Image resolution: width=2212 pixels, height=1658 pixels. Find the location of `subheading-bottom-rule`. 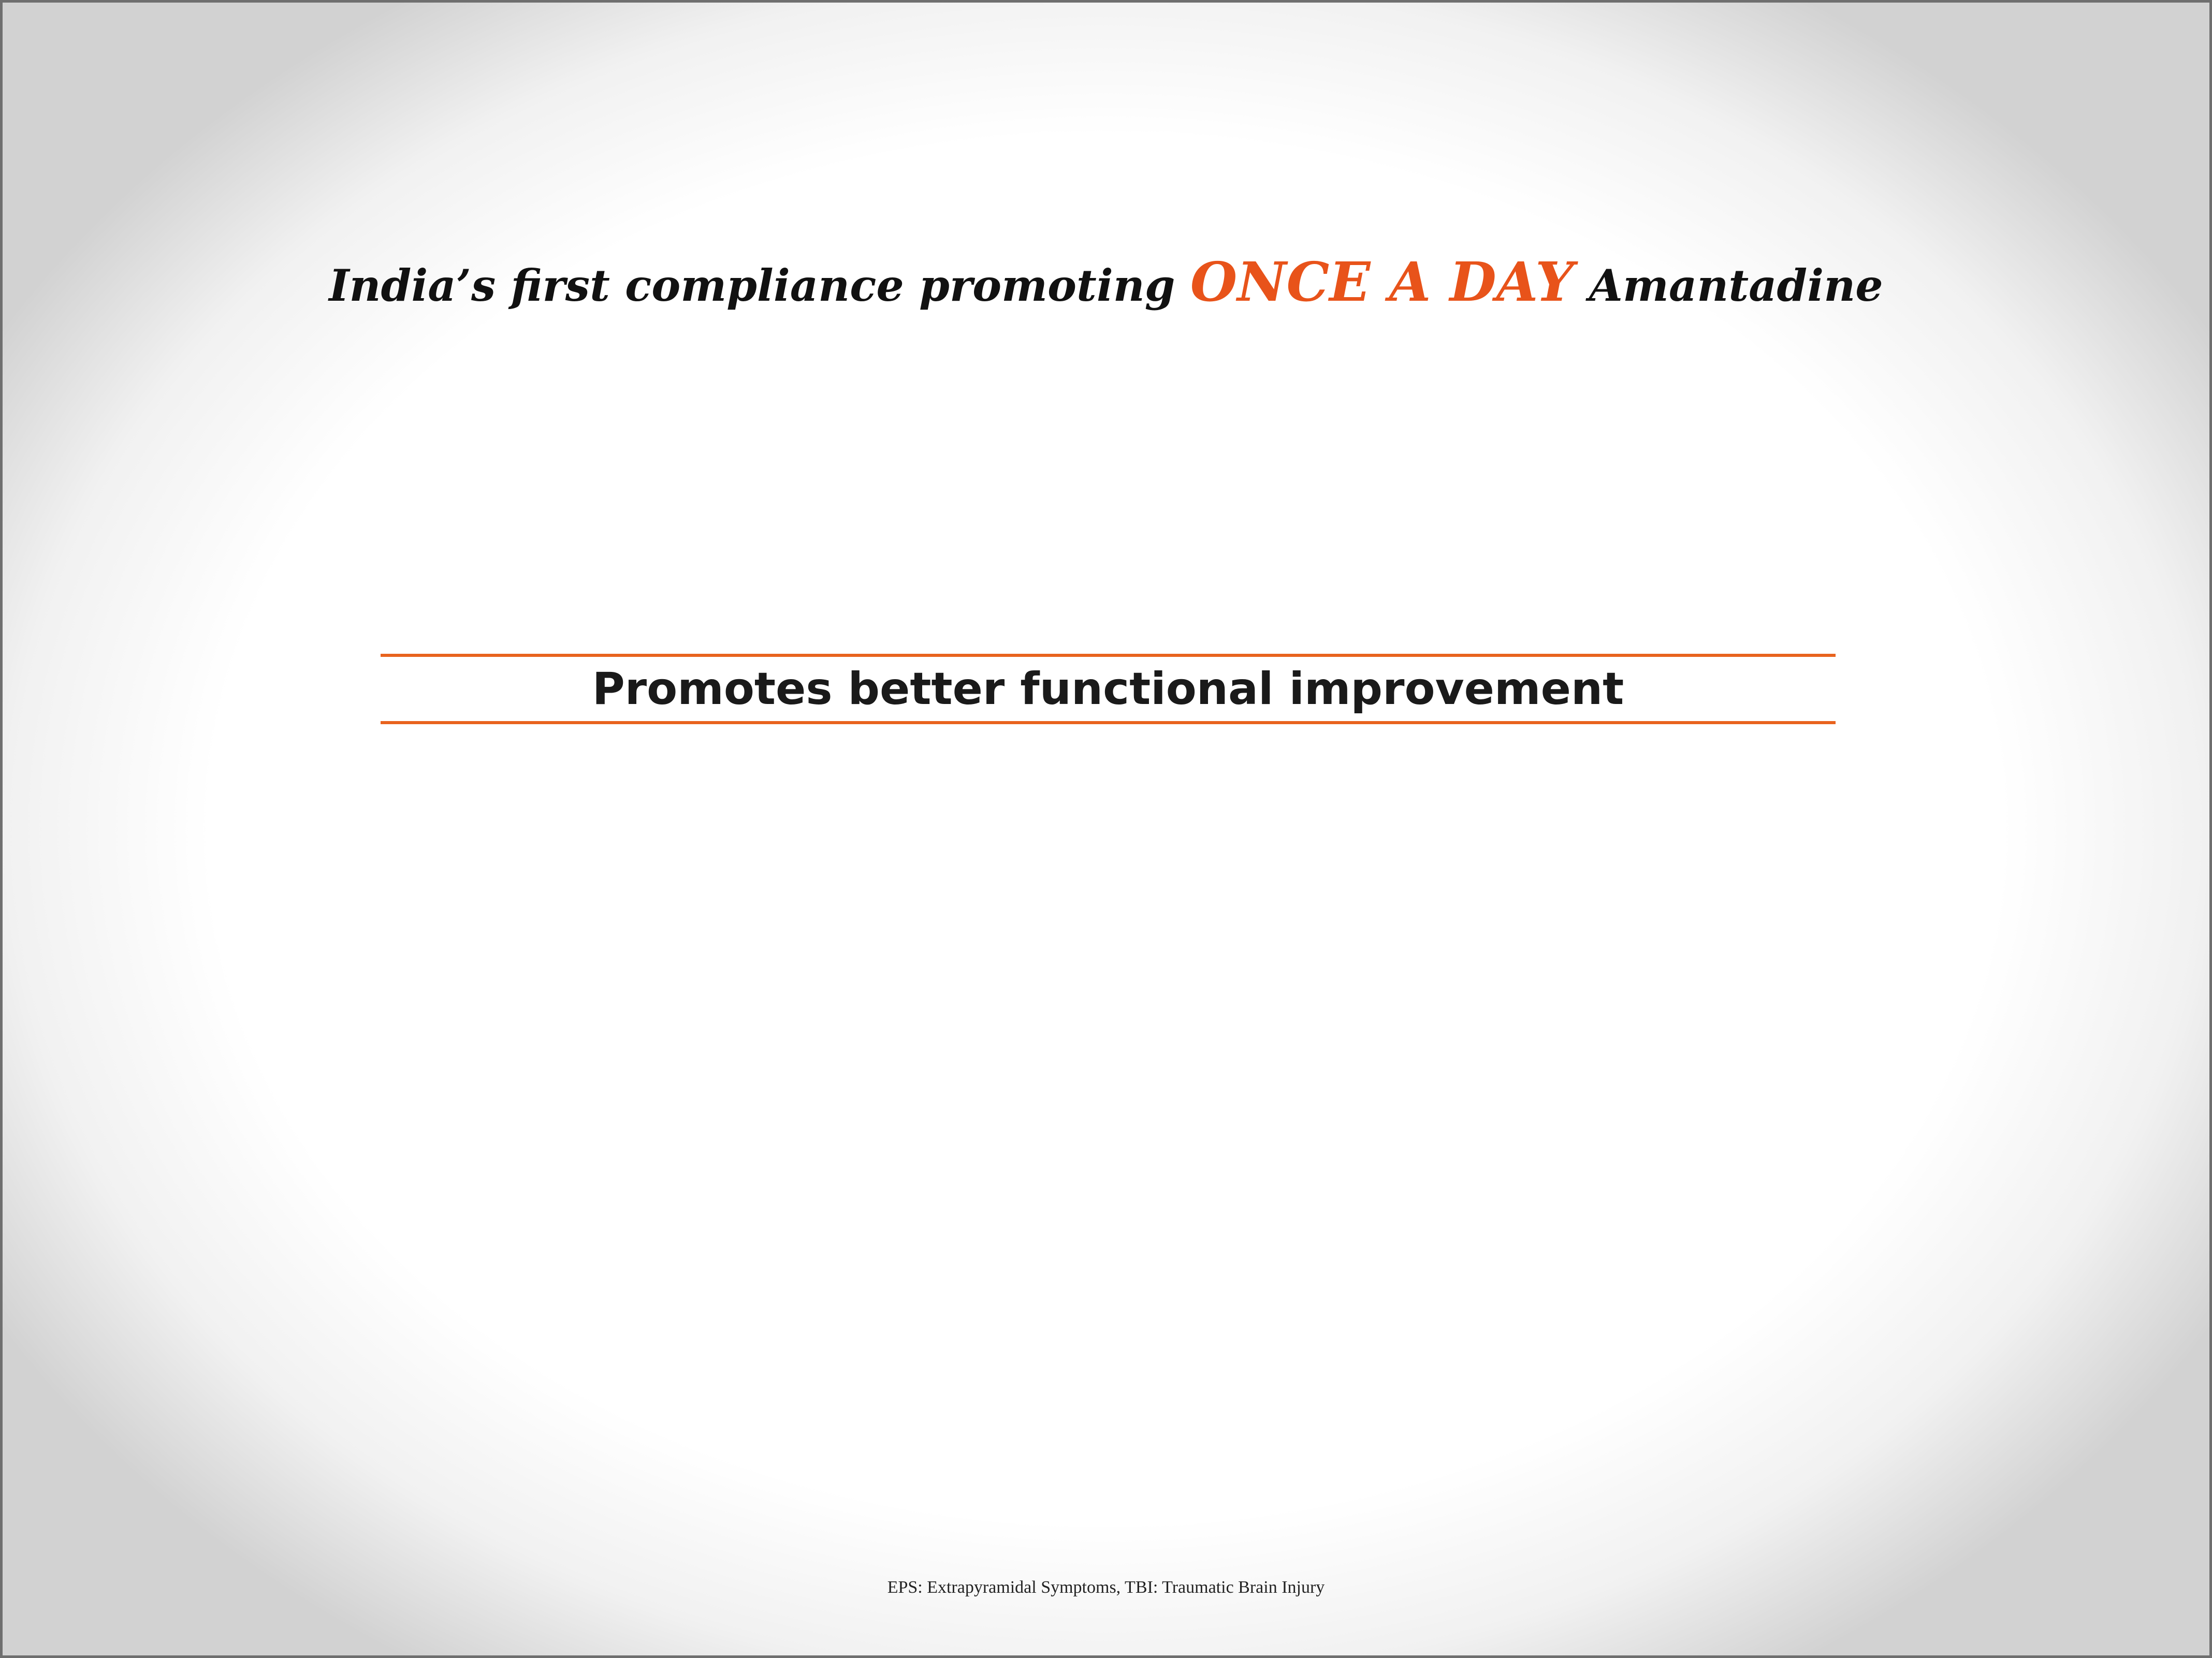

subheading-bottom-rule is located at coordinates (1108, 722).